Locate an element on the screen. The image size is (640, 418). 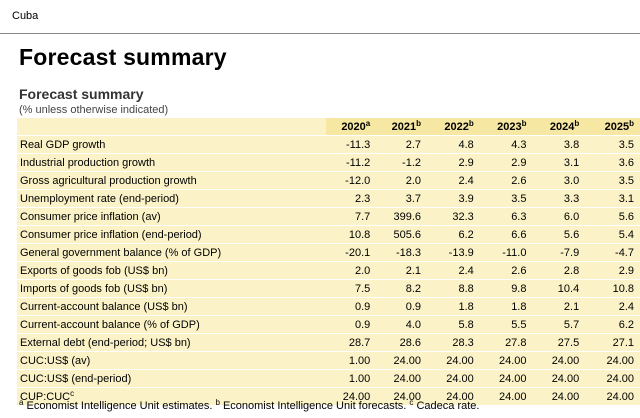
table-cell: 399.6 is located at coordinates (402, 216).